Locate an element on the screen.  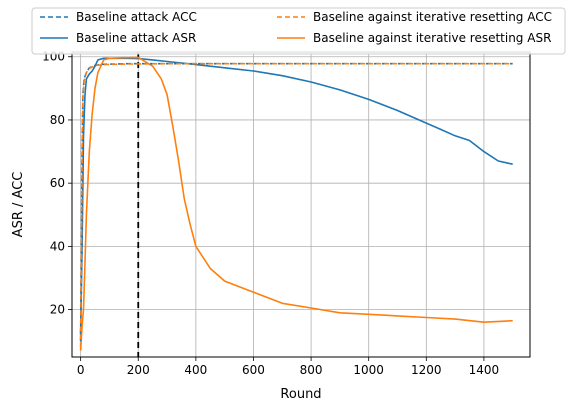
legend-label: Baseline against iterative resetting ACC is located at coordinates (432, 17).